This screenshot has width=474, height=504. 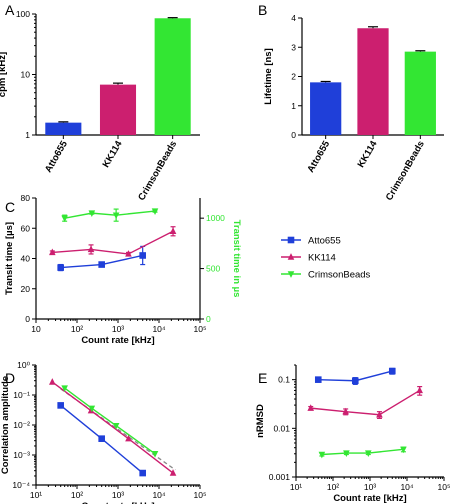 I want to click on y2-tick-label: 1000, so click(x=215, y=218).